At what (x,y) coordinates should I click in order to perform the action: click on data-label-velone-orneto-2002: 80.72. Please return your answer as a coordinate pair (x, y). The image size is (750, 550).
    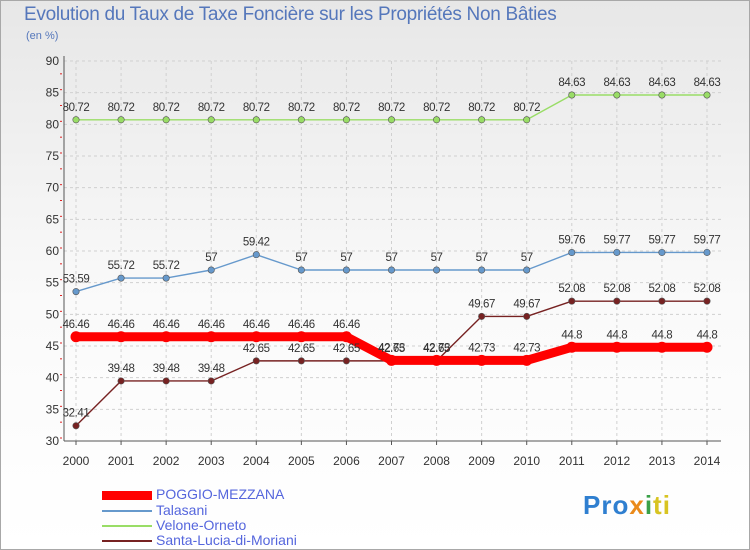
    Looking at the image, I should click on (166, 108).